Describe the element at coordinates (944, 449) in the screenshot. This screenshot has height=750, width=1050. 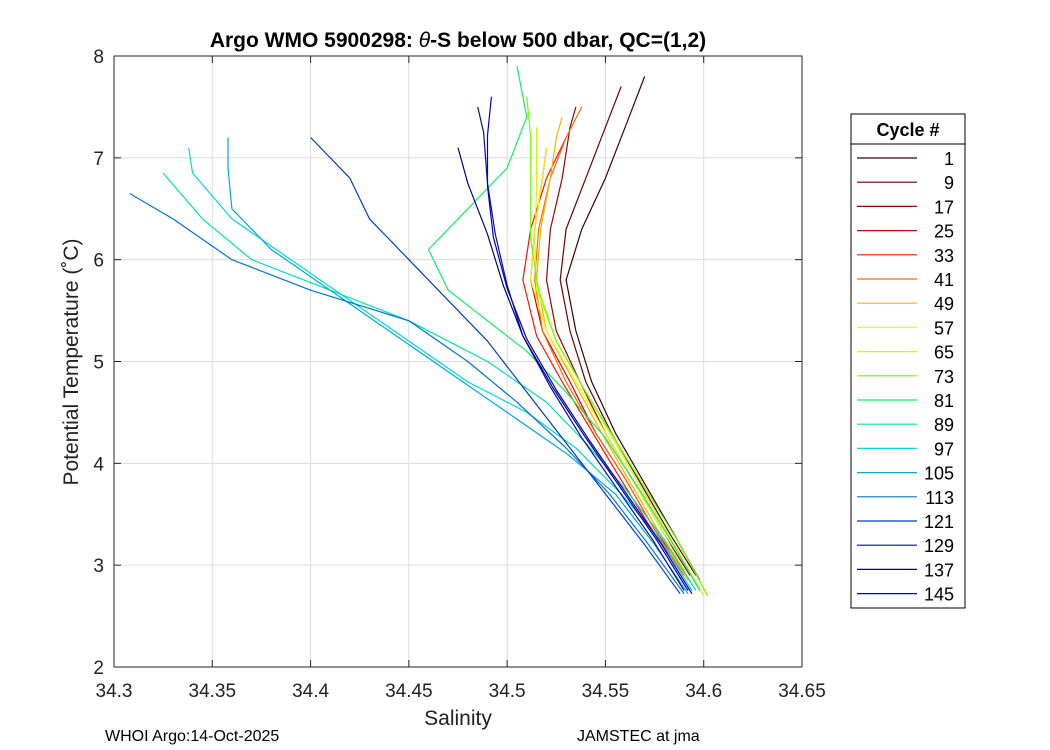
I see `legend-label: 97` at that location.